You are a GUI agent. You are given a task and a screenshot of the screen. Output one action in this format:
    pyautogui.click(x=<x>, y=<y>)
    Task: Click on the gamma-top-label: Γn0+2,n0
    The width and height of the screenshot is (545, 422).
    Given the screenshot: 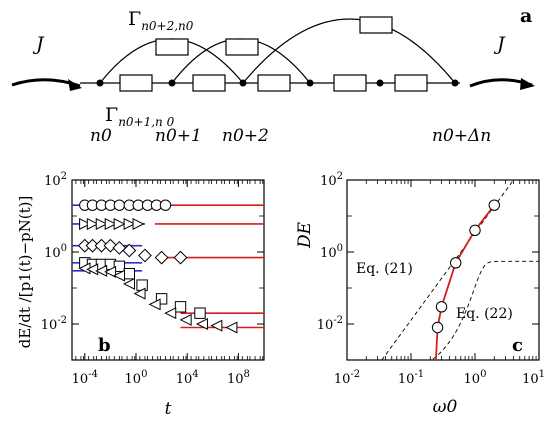 What is the action you would take?
    pyautogui.click(x=161, y=20)
    